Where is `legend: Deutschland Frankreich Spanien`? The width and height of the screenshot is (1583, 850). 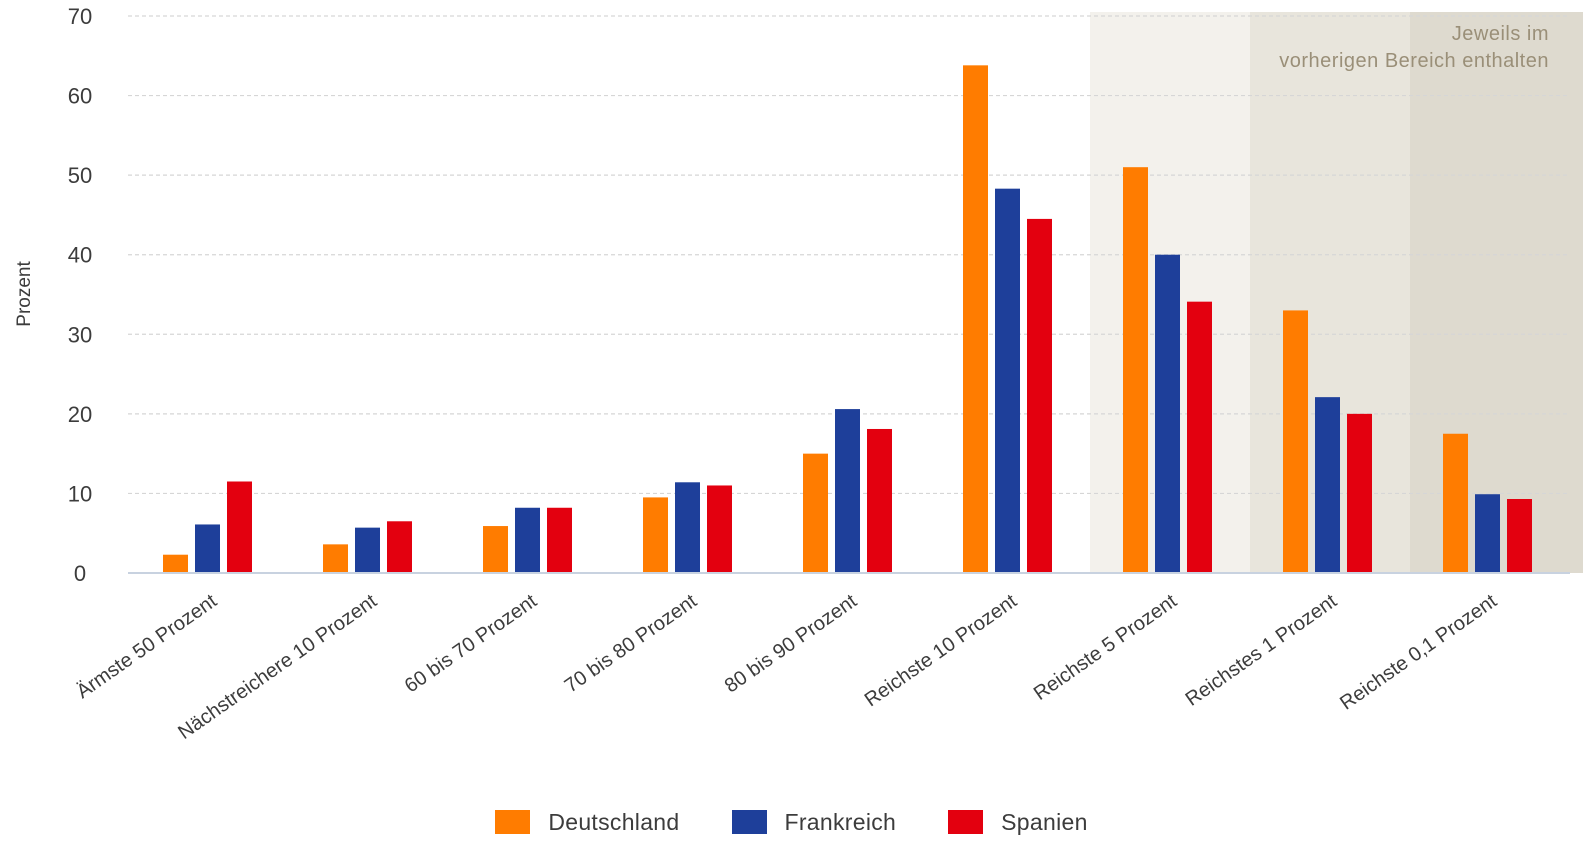 legend: Deutschland Frankreich Spanien is located at coordinates (791, 822).